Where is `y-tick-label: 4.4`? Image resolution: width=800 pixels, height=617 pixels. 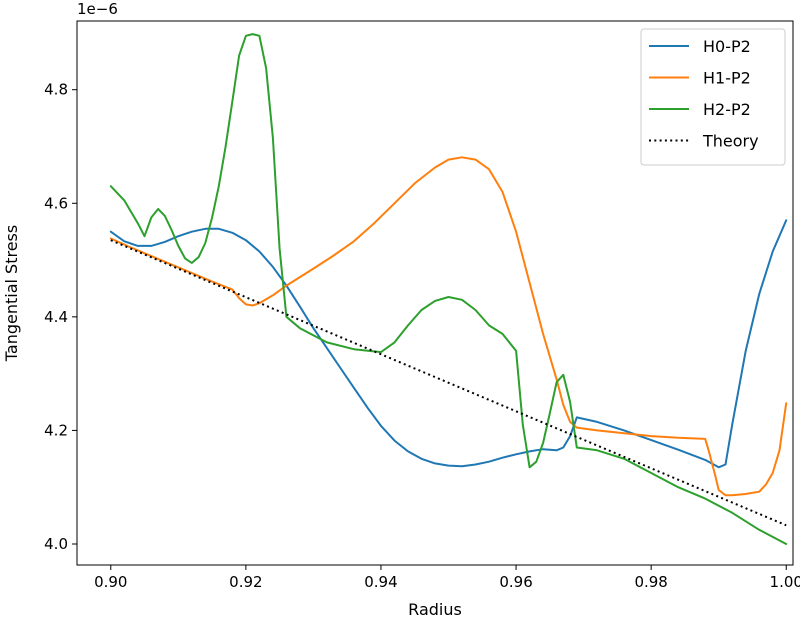
y-tick-label: 4.4 is located at coordinates (56, 317).